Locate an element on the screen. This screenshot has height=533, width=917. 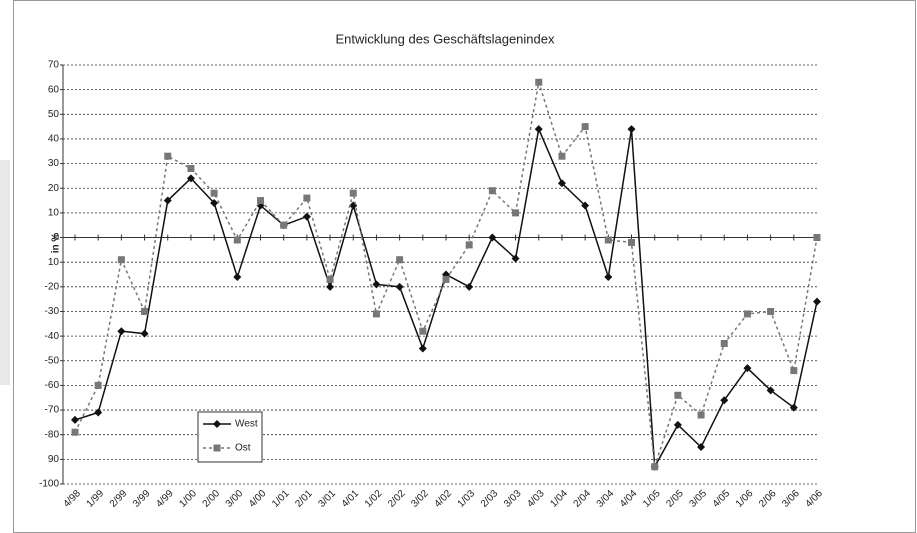
y-tick-label: 0 is located at coordinates (56, 237).